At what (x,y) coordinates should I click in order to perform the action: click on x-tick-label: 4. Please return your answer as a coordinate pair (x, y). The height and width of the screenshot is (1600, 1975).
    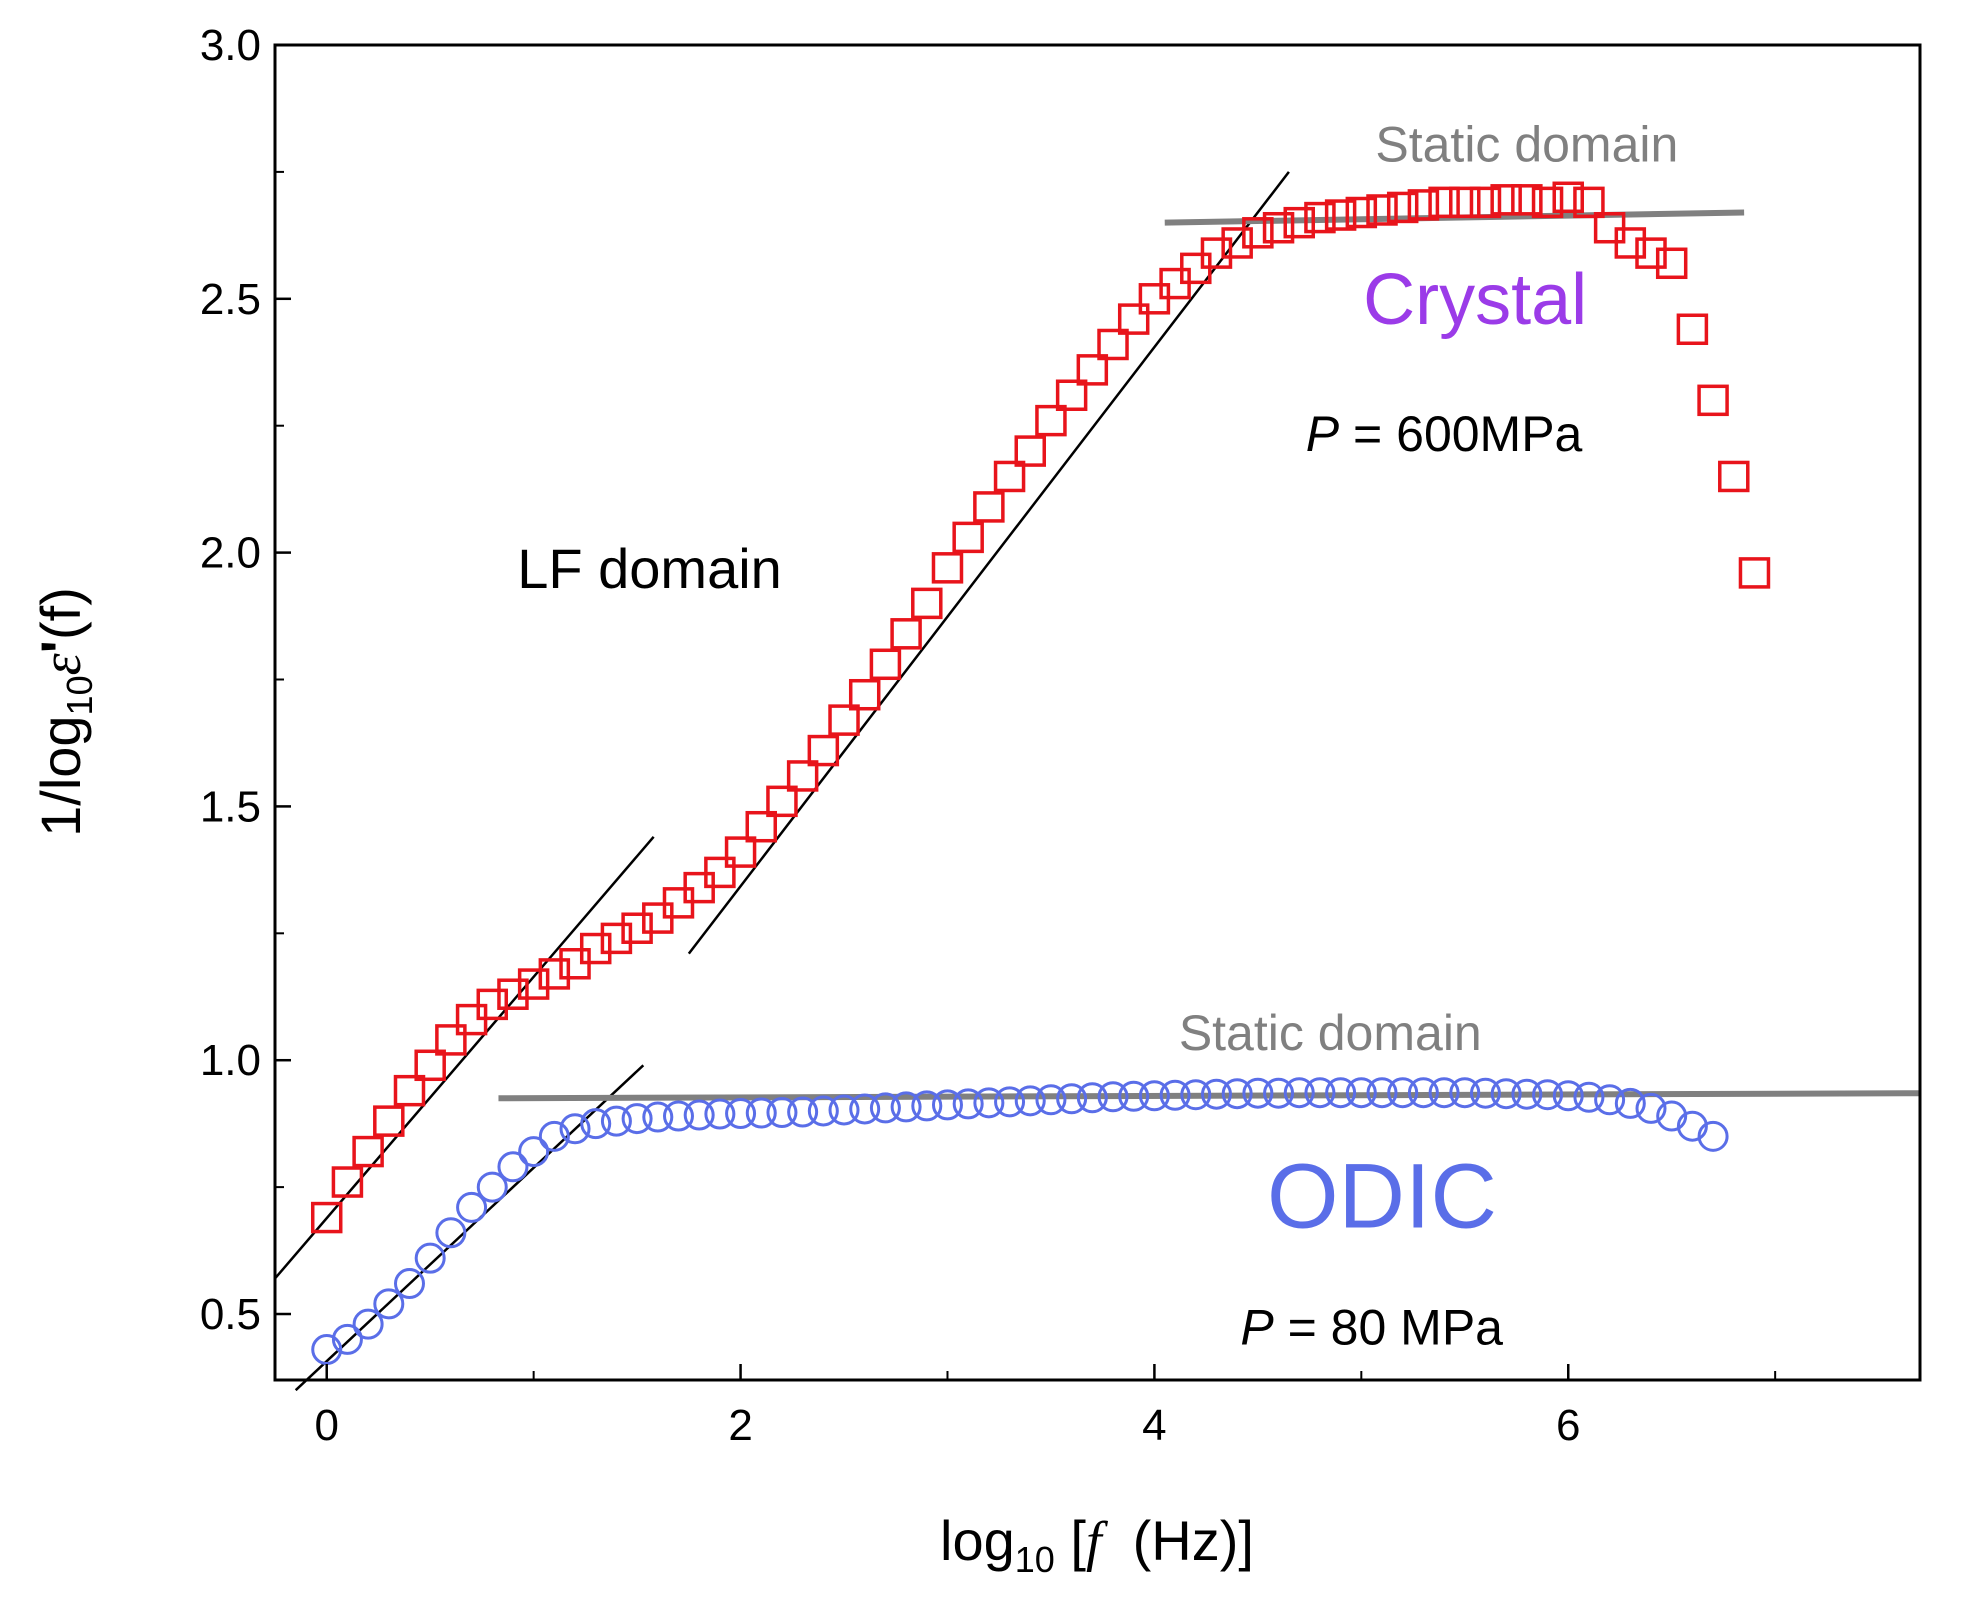
    Looking at the image, I should click on (1154, 1425).